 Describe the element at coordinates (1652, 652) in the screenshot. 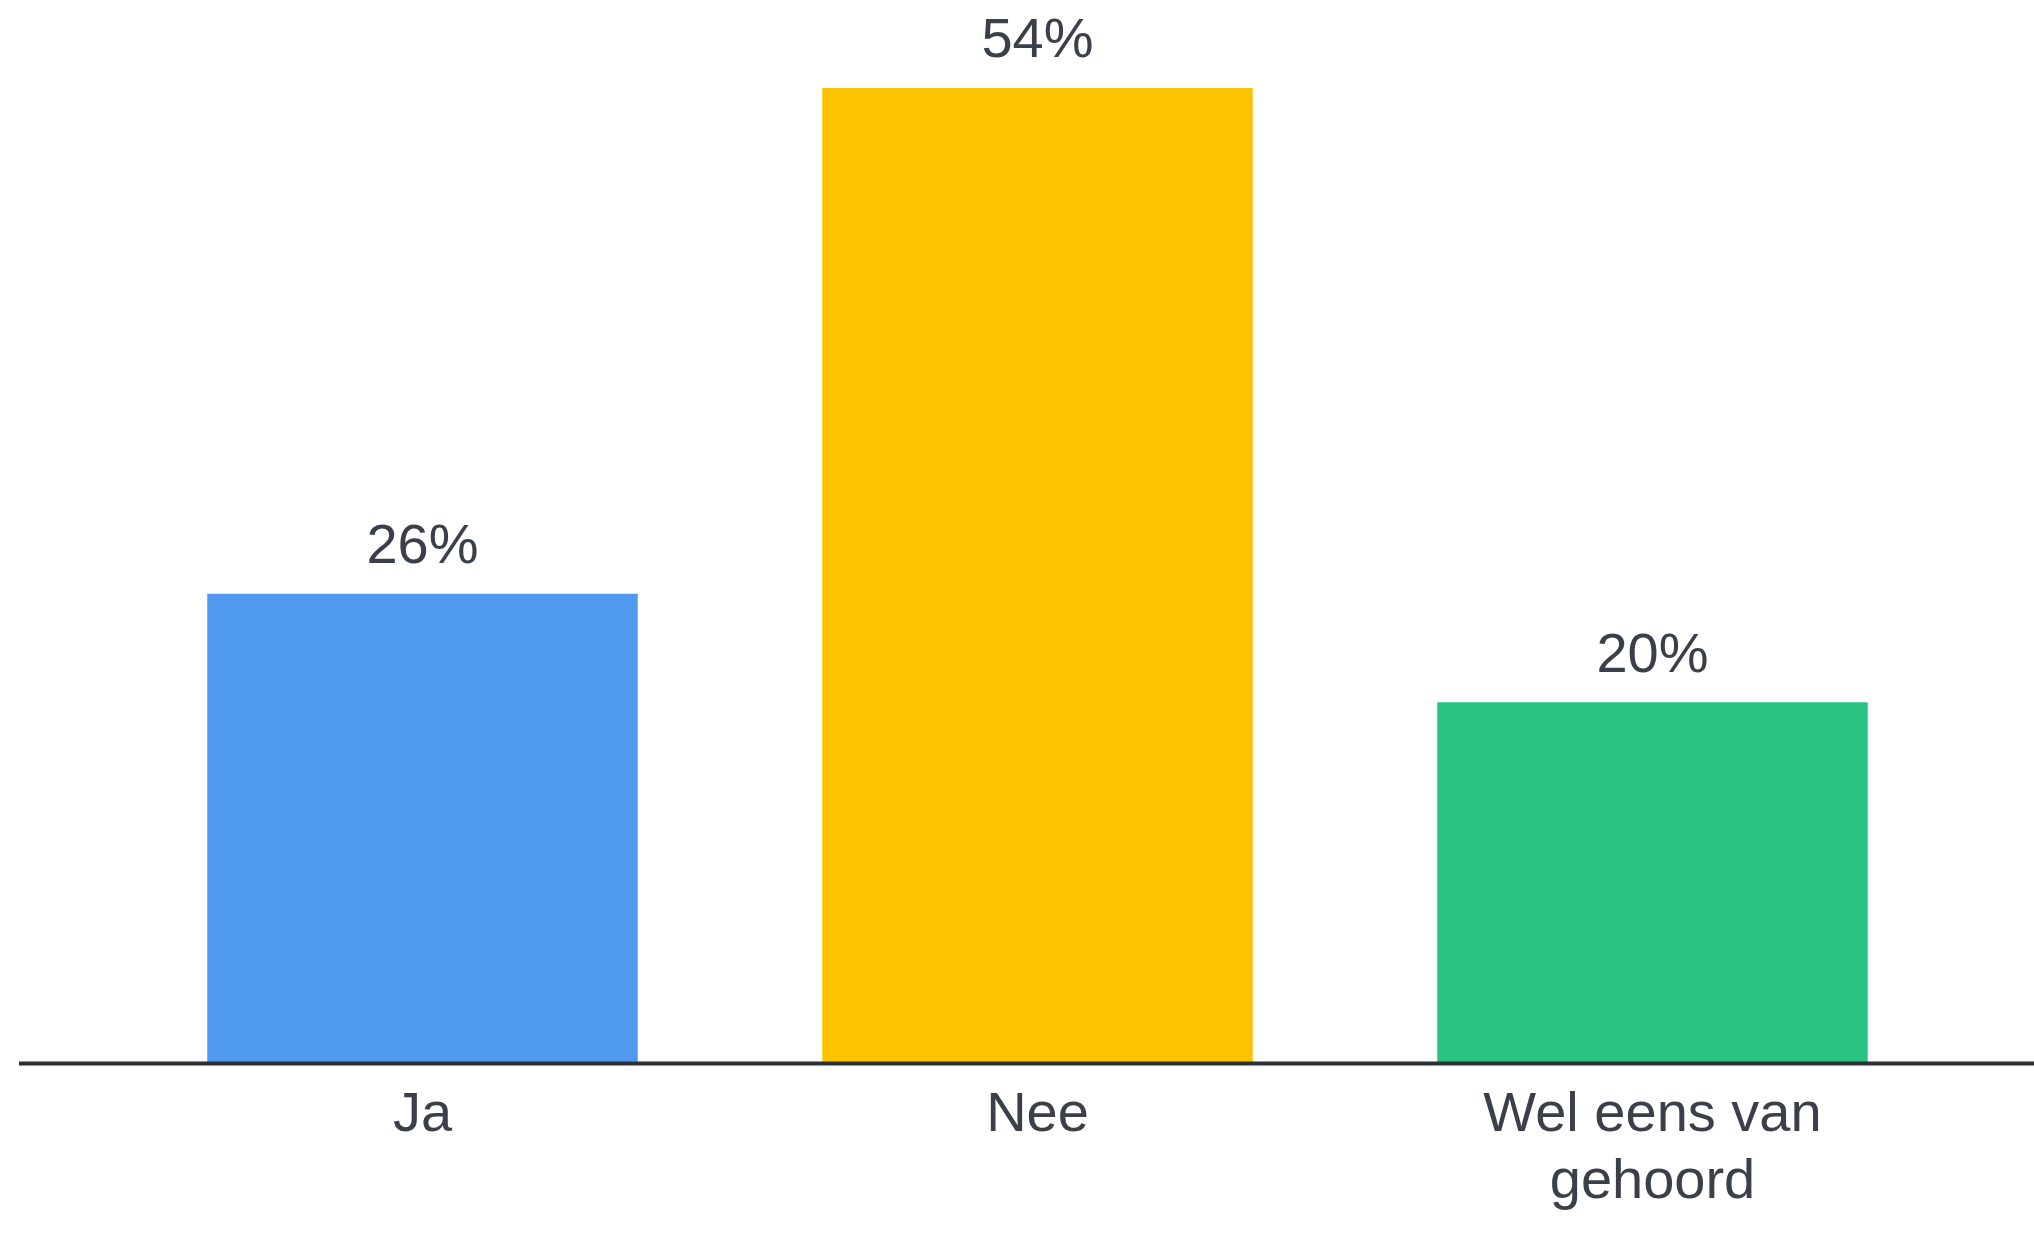

I see `data-label: 20%` at that location.